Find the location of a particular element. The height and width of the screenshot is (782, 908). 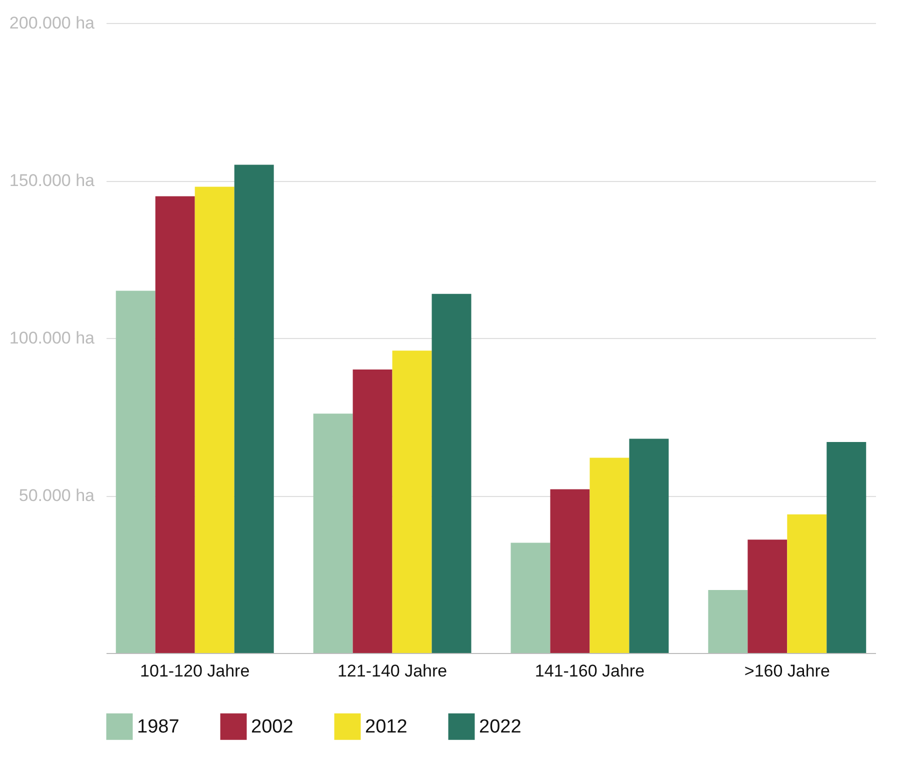

legend-label: 2002 is located at coordinates (272, 727).